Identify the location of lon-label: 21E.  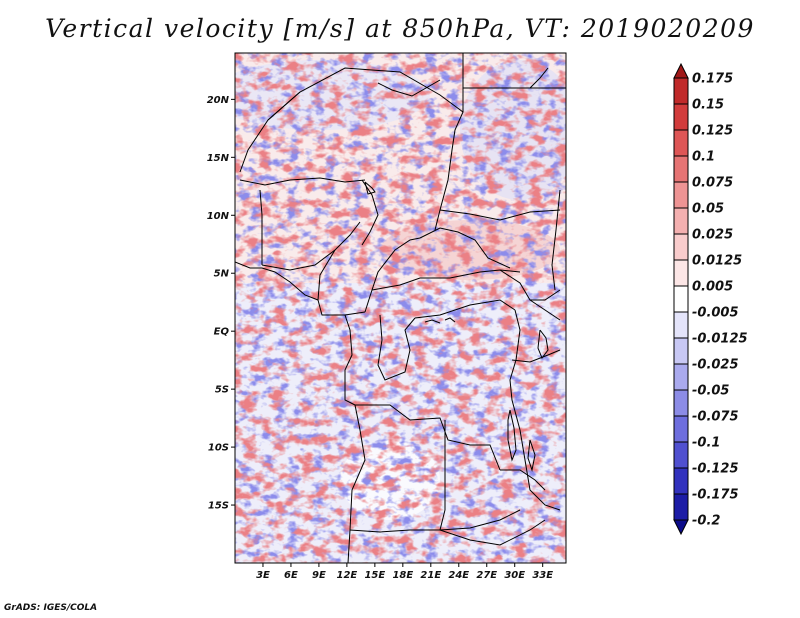
(430, 575).